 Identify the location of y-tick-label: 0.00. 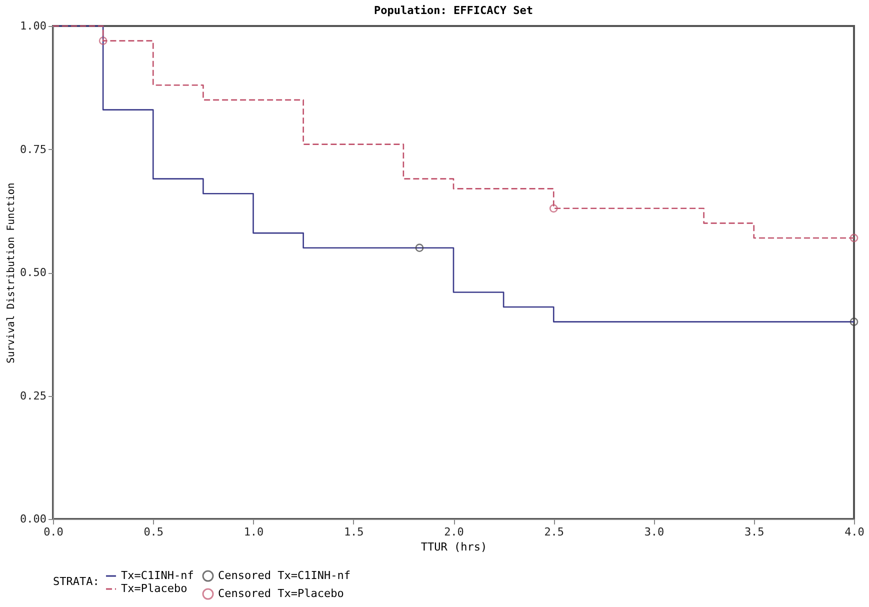
(33, 519).